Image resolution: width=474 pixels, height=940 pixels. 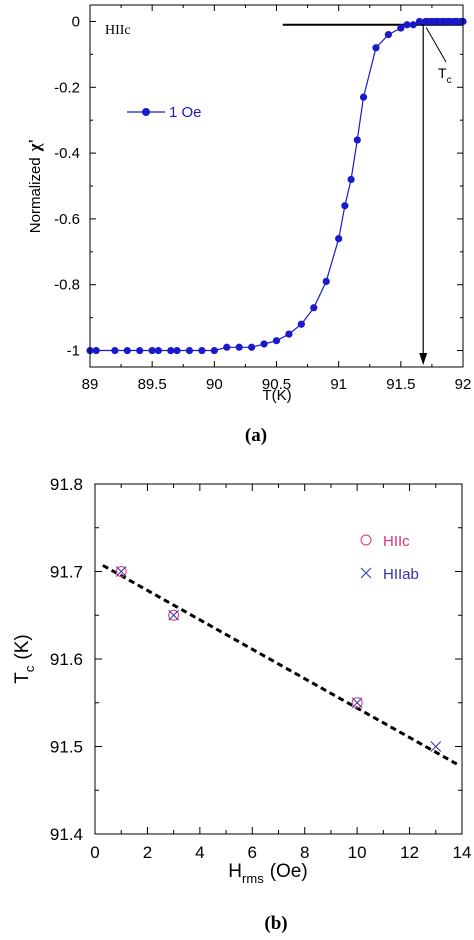 I want to click on chart-b-caption: (b), so click(x=275, y=923).